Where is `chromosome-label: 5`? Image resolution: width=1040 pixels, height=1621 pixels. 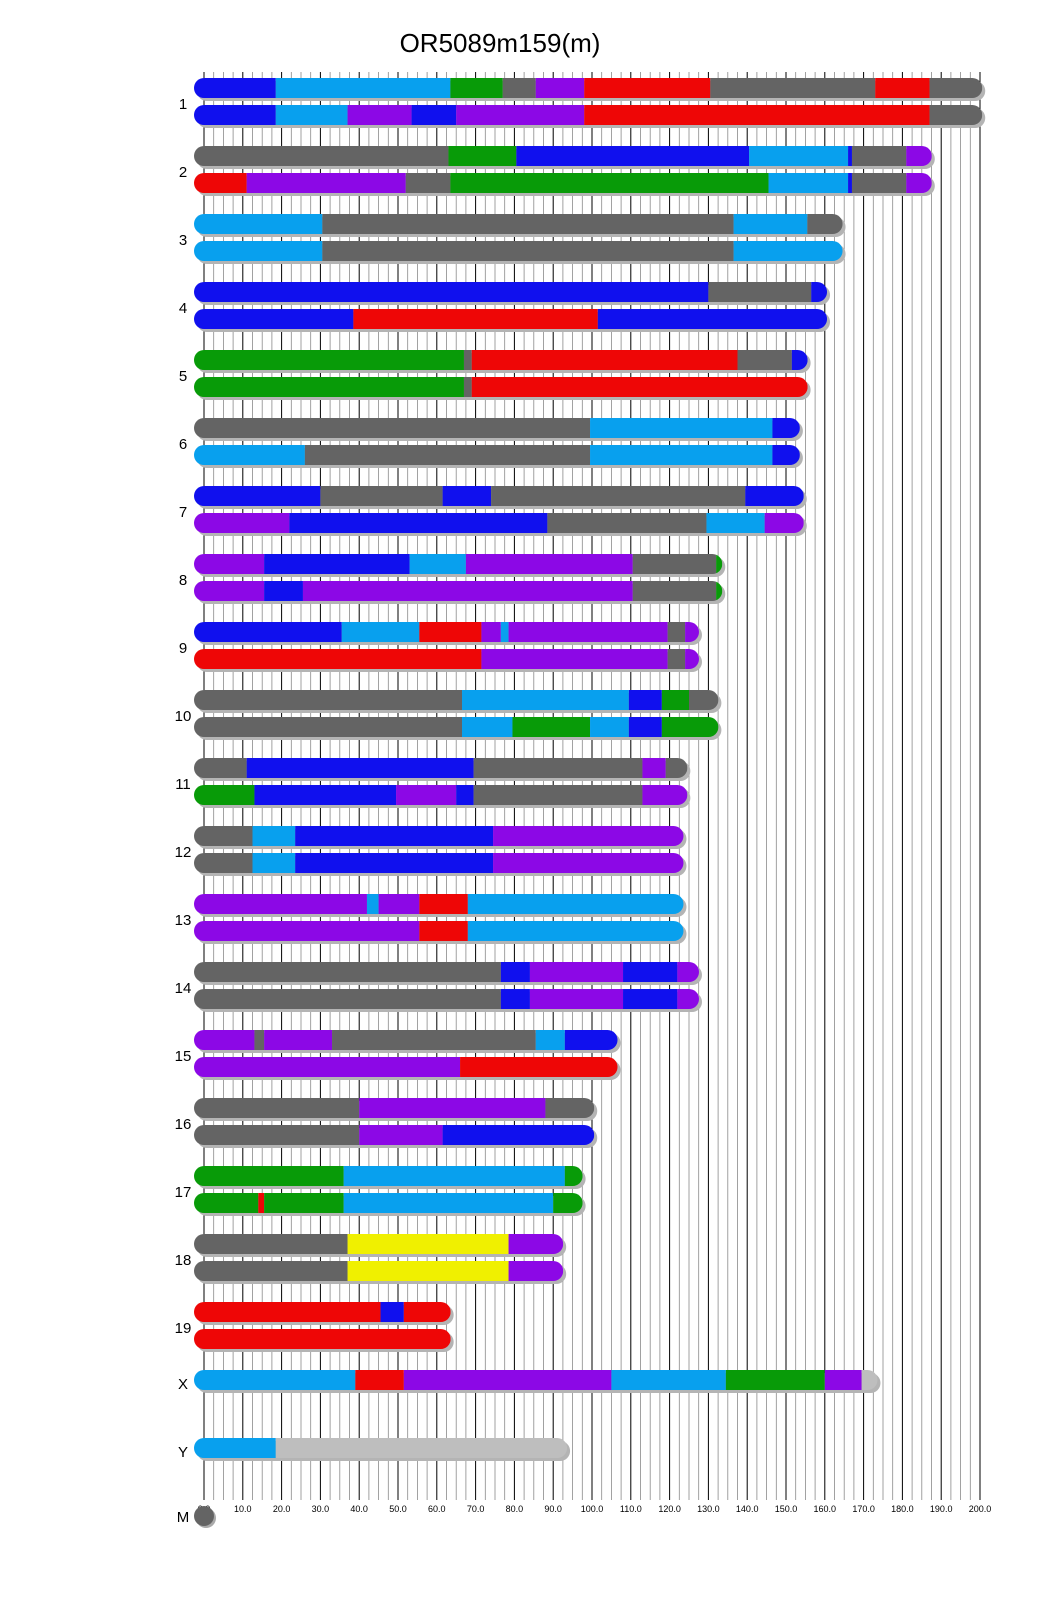 chromosome-label: 5 is located at coordinates (183, 376).